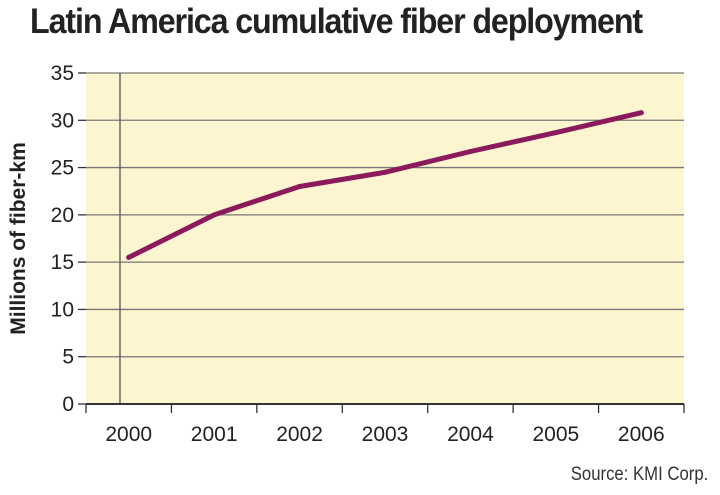 The image size is (720, 495). What do you see at coordinates (639, 474) in the screenshot?
I see `source-note: Source: KMI Corp.` at bounding box center [639, 474].